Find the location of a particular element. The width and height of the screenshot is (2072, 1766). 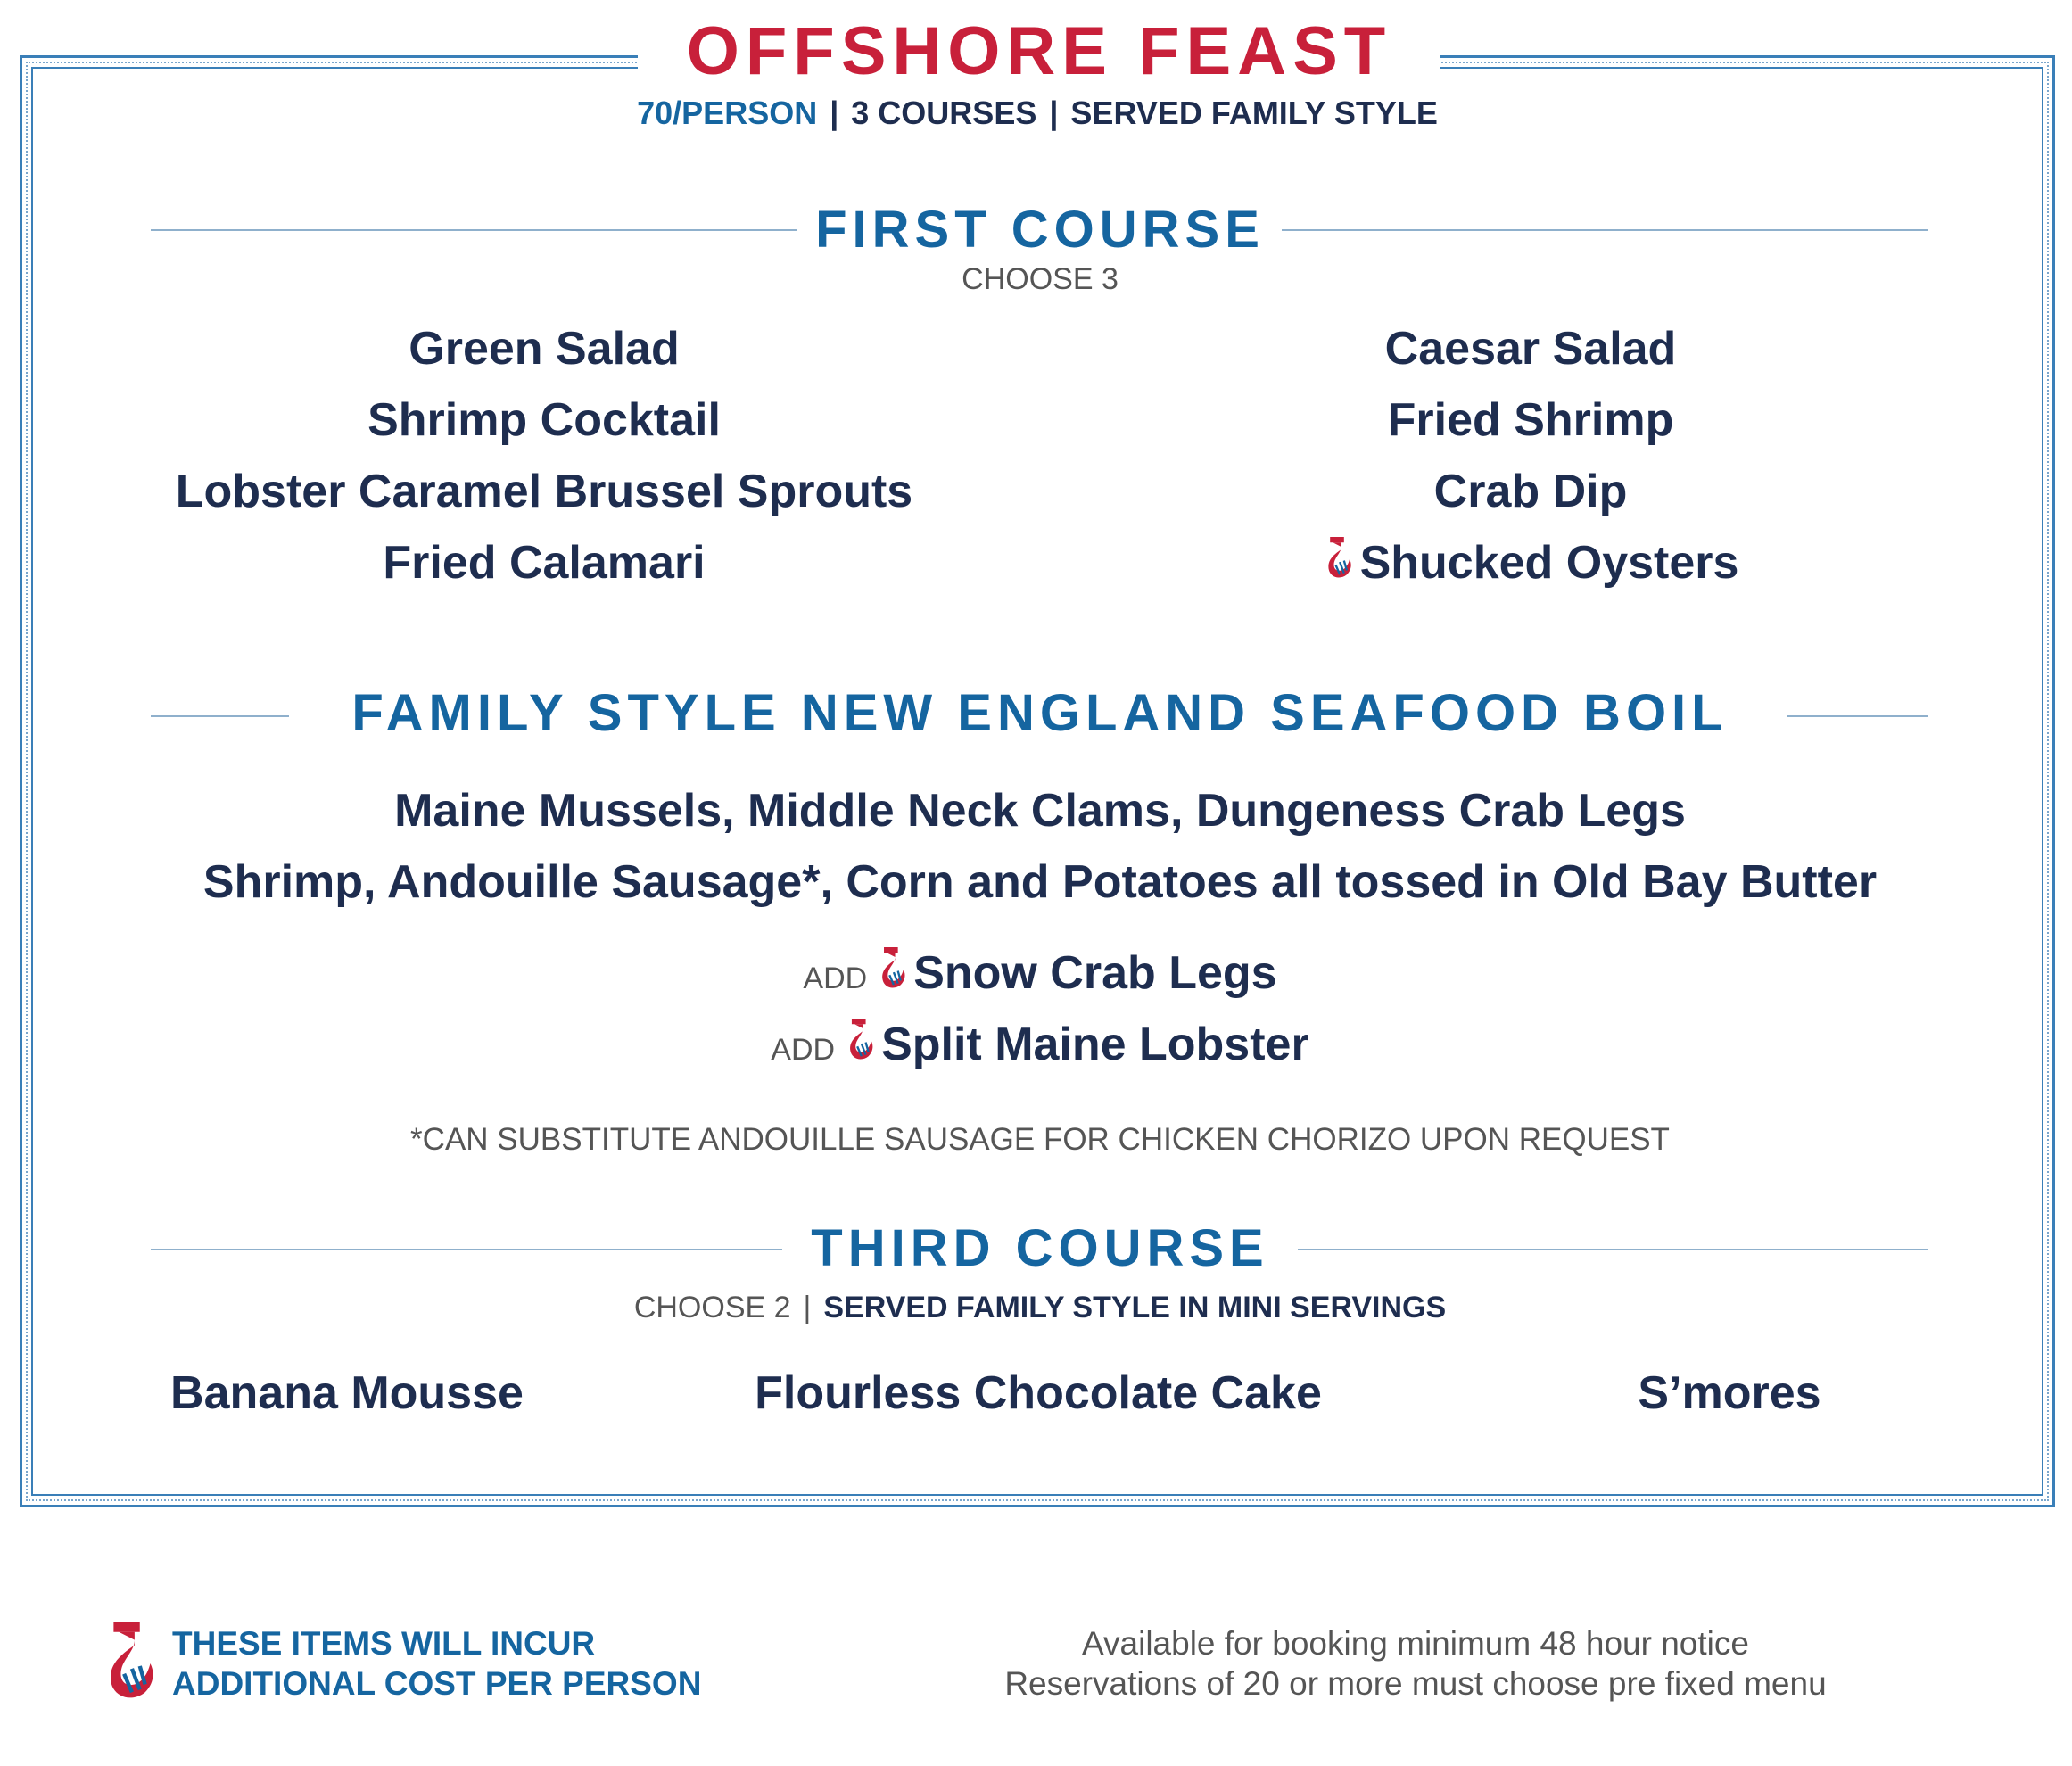

first-course-instruction: CHOOSE 3 is located at coordinates (1040, 279).